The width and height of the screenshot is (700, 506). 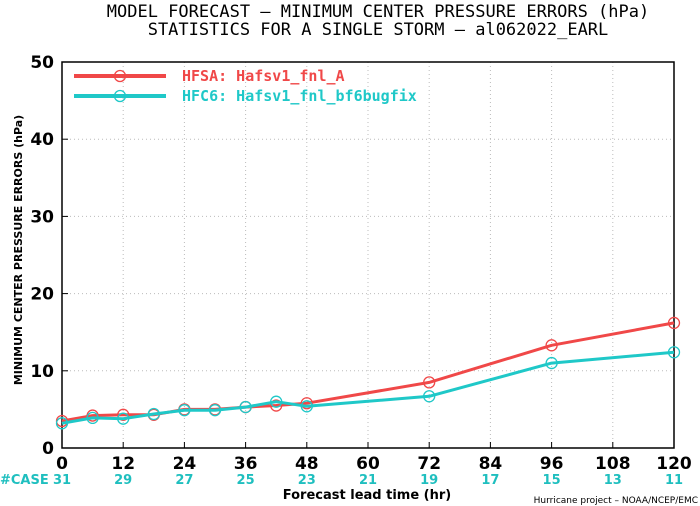 What do you see at coordinates (24, 480) in the screenshot?
I see `case-label: #CASE` at bounding box center [24, 480].